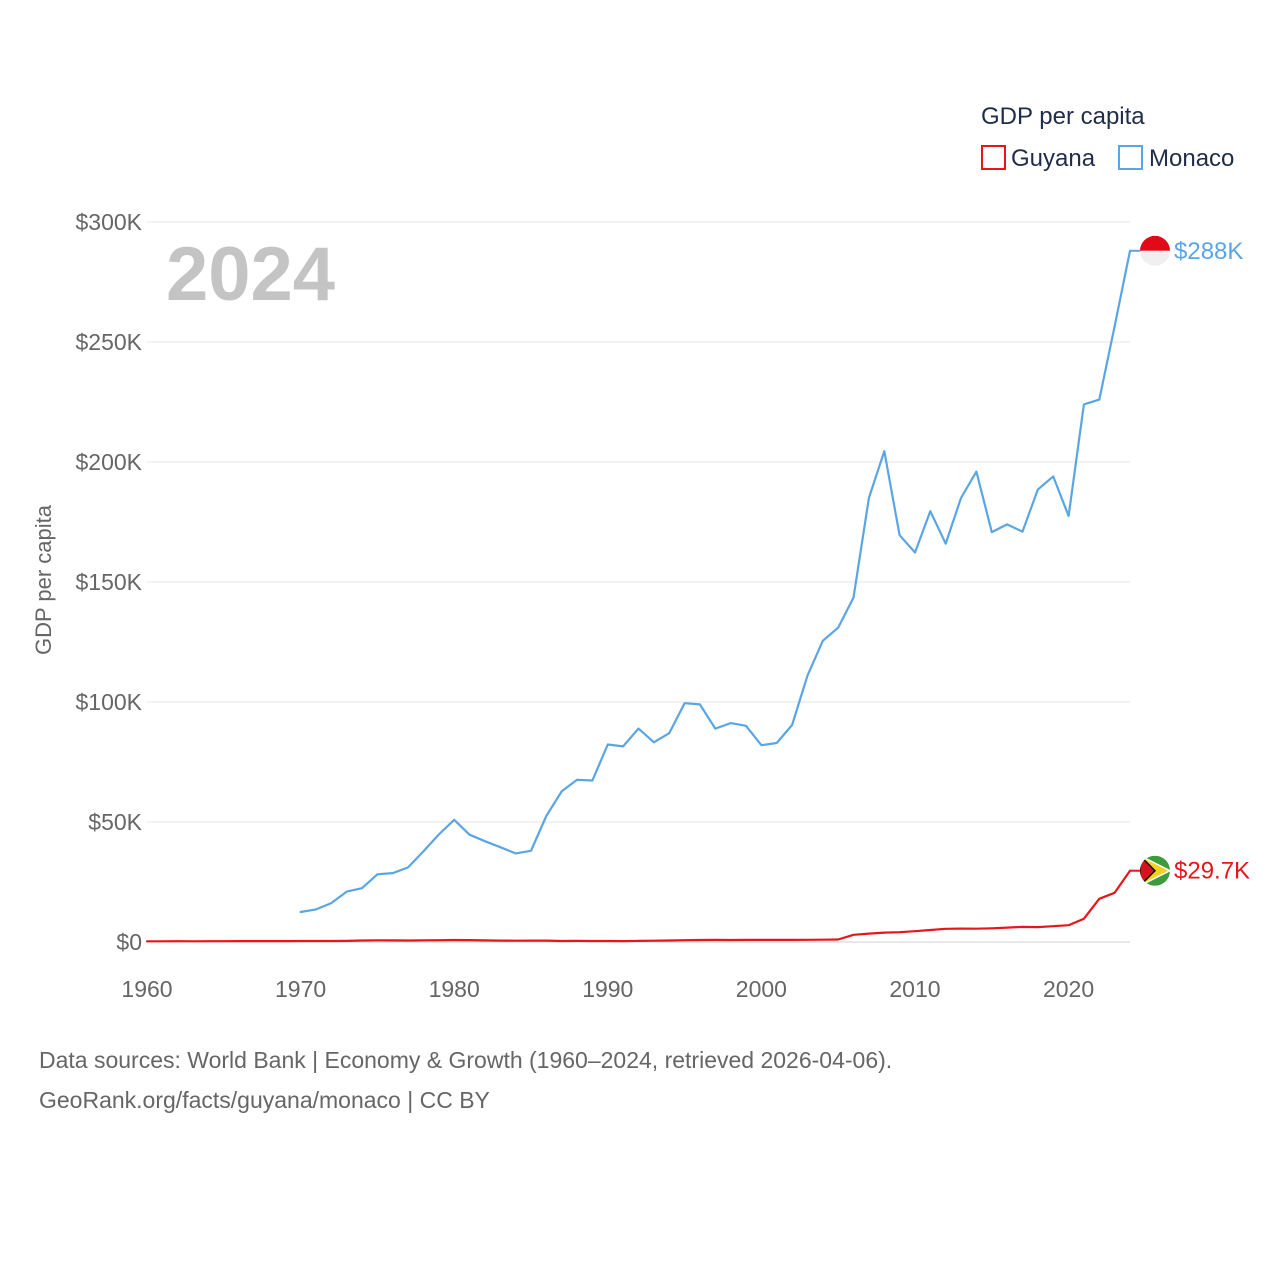 The height and width of the screenshot is (1285, 1280). What do you see at coordinates (1107, 137) in the screenshot?
I see `legend: GDP per capita Guyana Monaco` at bounding box center [1107, 137].